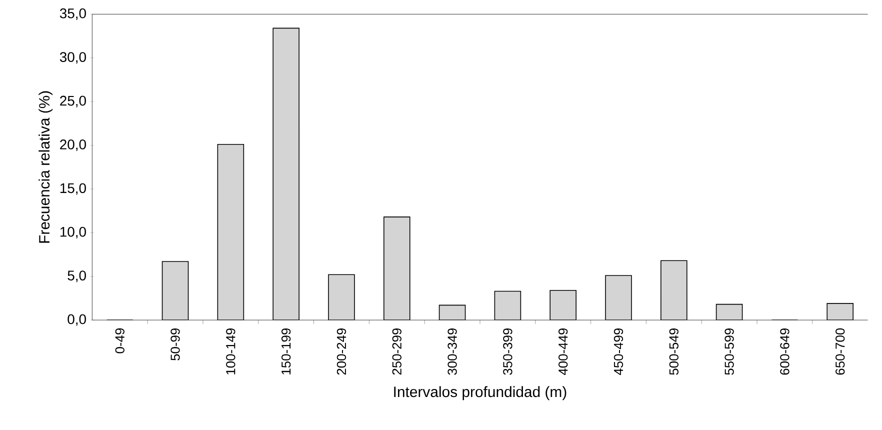 Image resolution: width=882 pixels, height=430 pixels. Describe the element at coordinates (619, 351) in the screenshot. I see `x-tick-label: 450-499` at that location.